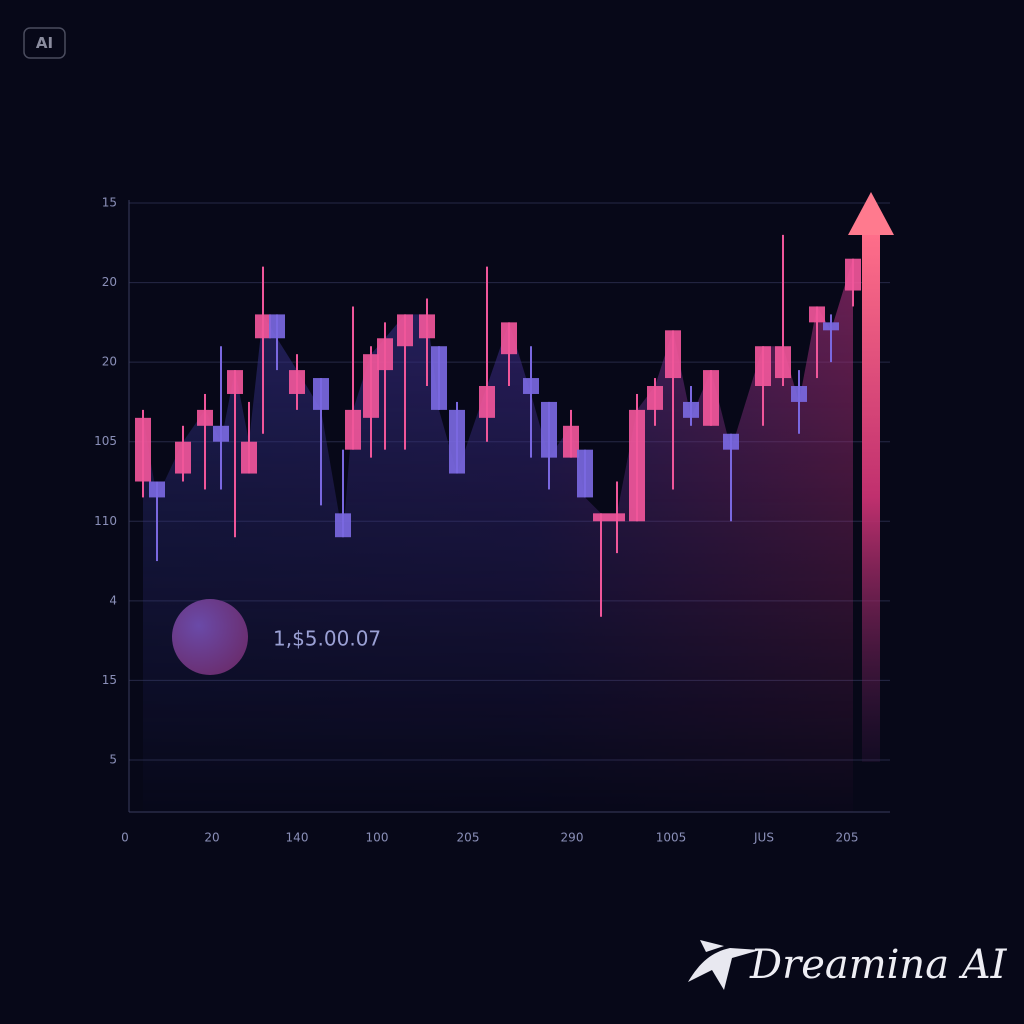 The image size is (1024, 1024). Describe the element at coordinates (125, 838) in the screenshot. I see `x-tick-label: 0` at that location.